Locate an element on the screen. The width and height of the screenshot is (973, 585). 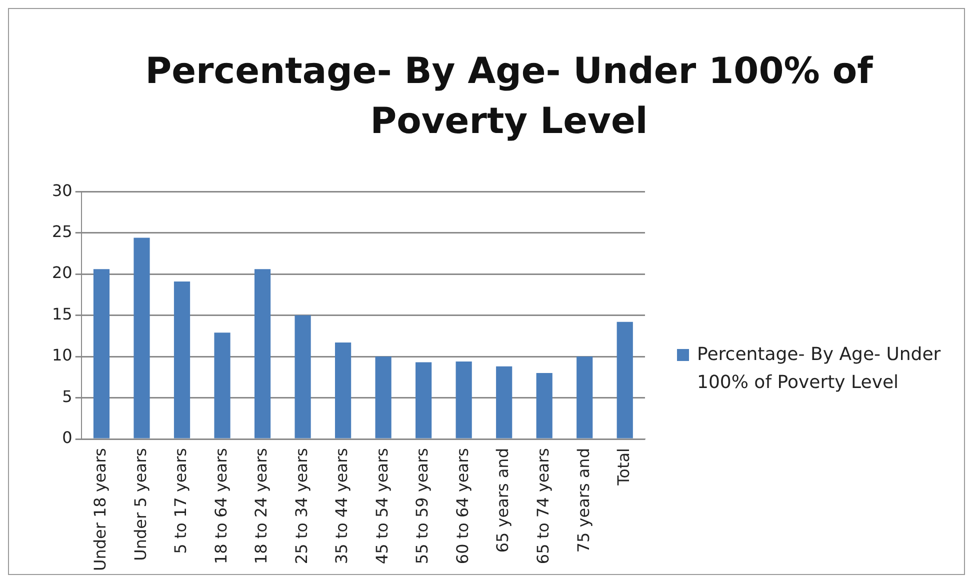
x-tick-label: 55 to 59 years is located at coordinates (422, 506).